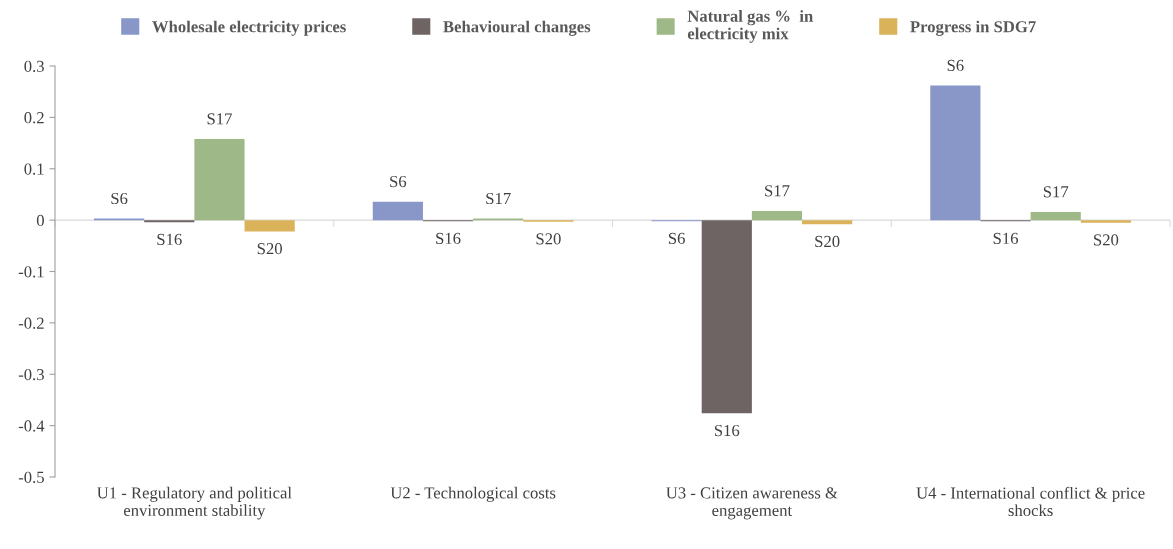 The height and width of the screenshot is (549, 1173). I want to click on x-tick-label: U2 - Technological costs, so click(473, 494).